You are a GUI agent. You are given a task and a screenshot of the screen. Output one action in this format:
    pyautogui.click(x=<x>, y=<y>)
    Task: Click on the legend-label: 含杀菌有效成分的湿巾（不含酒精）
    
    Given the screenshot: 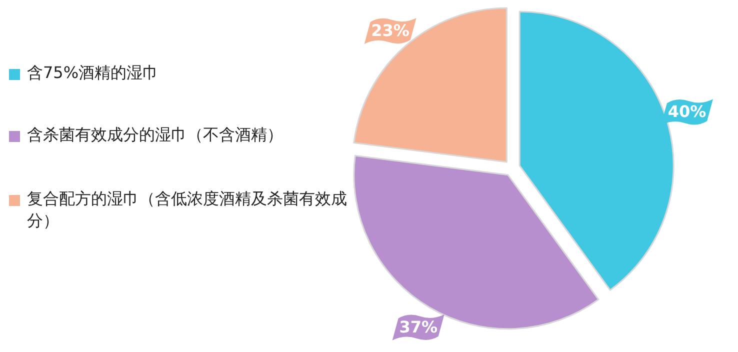 What is the action you would take?
    pyautogui.click(x=155, y=135)
    